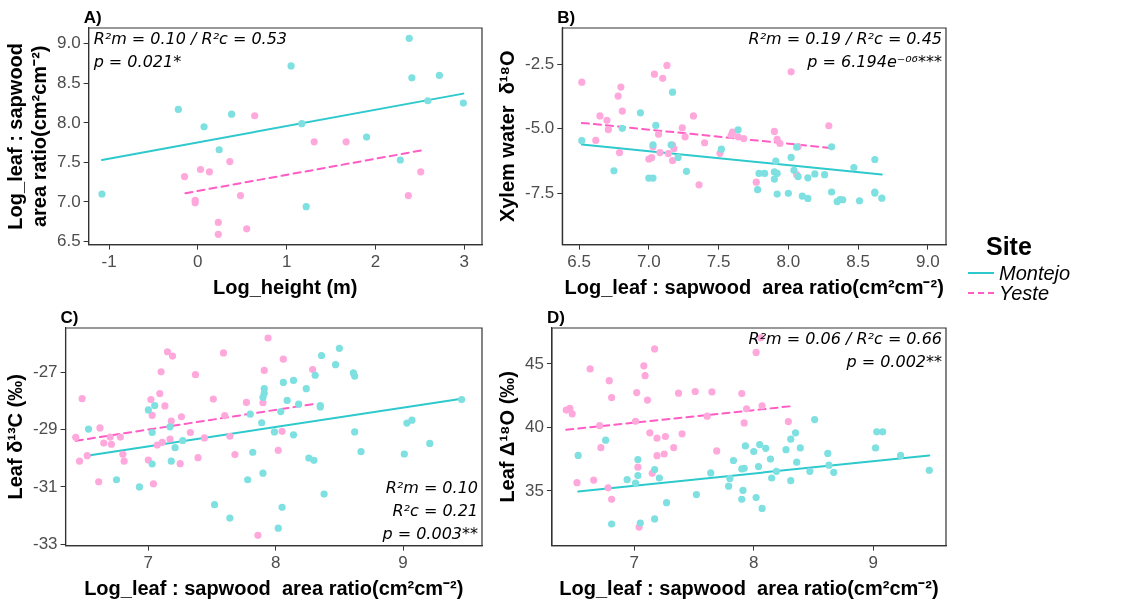 This screenshot has width=1137, height=603. Describe the element at coordinates (845, 39) in the screenshot. I see `annotation: R²m = 0.19 / R²c = 0.45` at that location.